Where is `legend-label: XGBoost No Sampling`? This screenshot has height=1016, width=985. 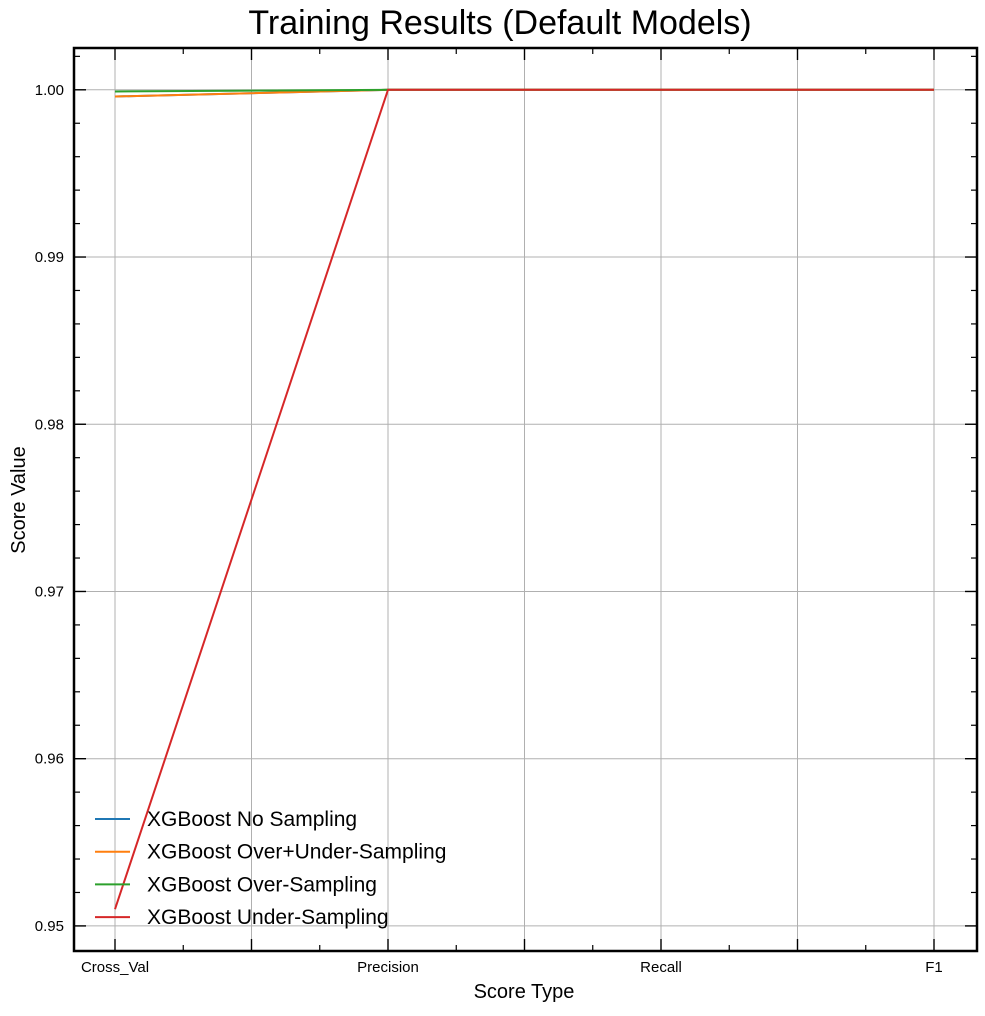
legend-label: XGBoost No Sampling is located at coordinates (252, 819).